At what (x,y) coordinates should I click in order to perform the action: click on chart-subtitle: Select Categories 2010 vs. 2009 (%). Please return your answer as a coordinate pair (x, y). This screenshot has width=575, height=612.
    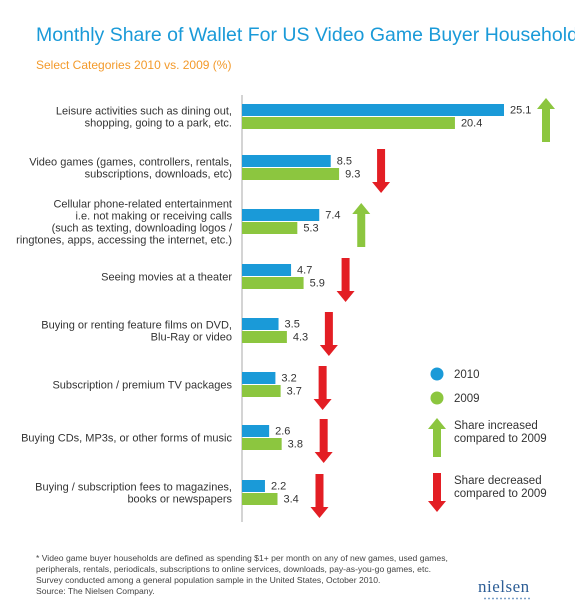
    Looking at the image, I should click on (134, 65).